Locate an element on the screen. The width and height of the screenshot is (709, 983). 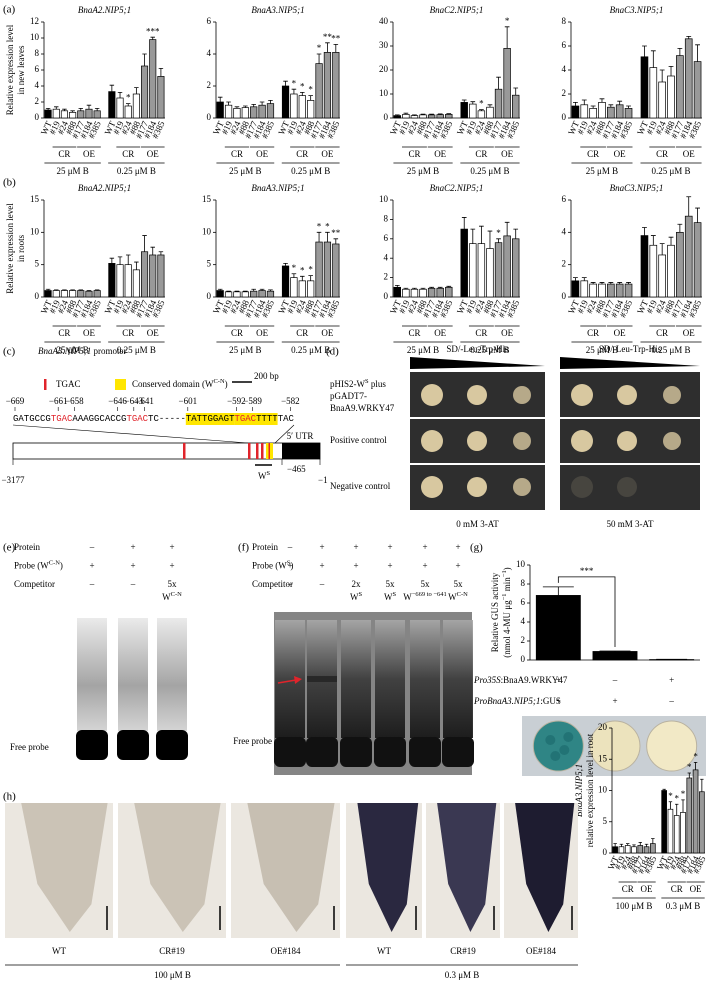
condition-label: 100 μM B is located at coordinates (172, 975).